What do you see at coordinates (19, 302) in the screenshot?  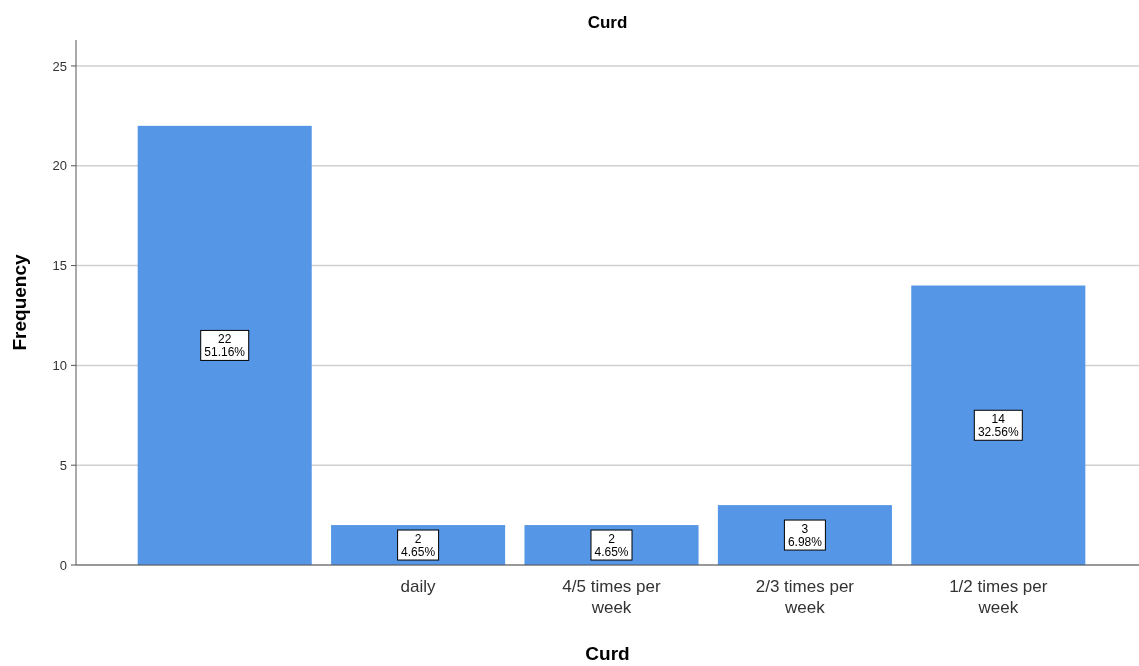 I see `y-axis-title: Frequency` at bounding box center [19, 302].